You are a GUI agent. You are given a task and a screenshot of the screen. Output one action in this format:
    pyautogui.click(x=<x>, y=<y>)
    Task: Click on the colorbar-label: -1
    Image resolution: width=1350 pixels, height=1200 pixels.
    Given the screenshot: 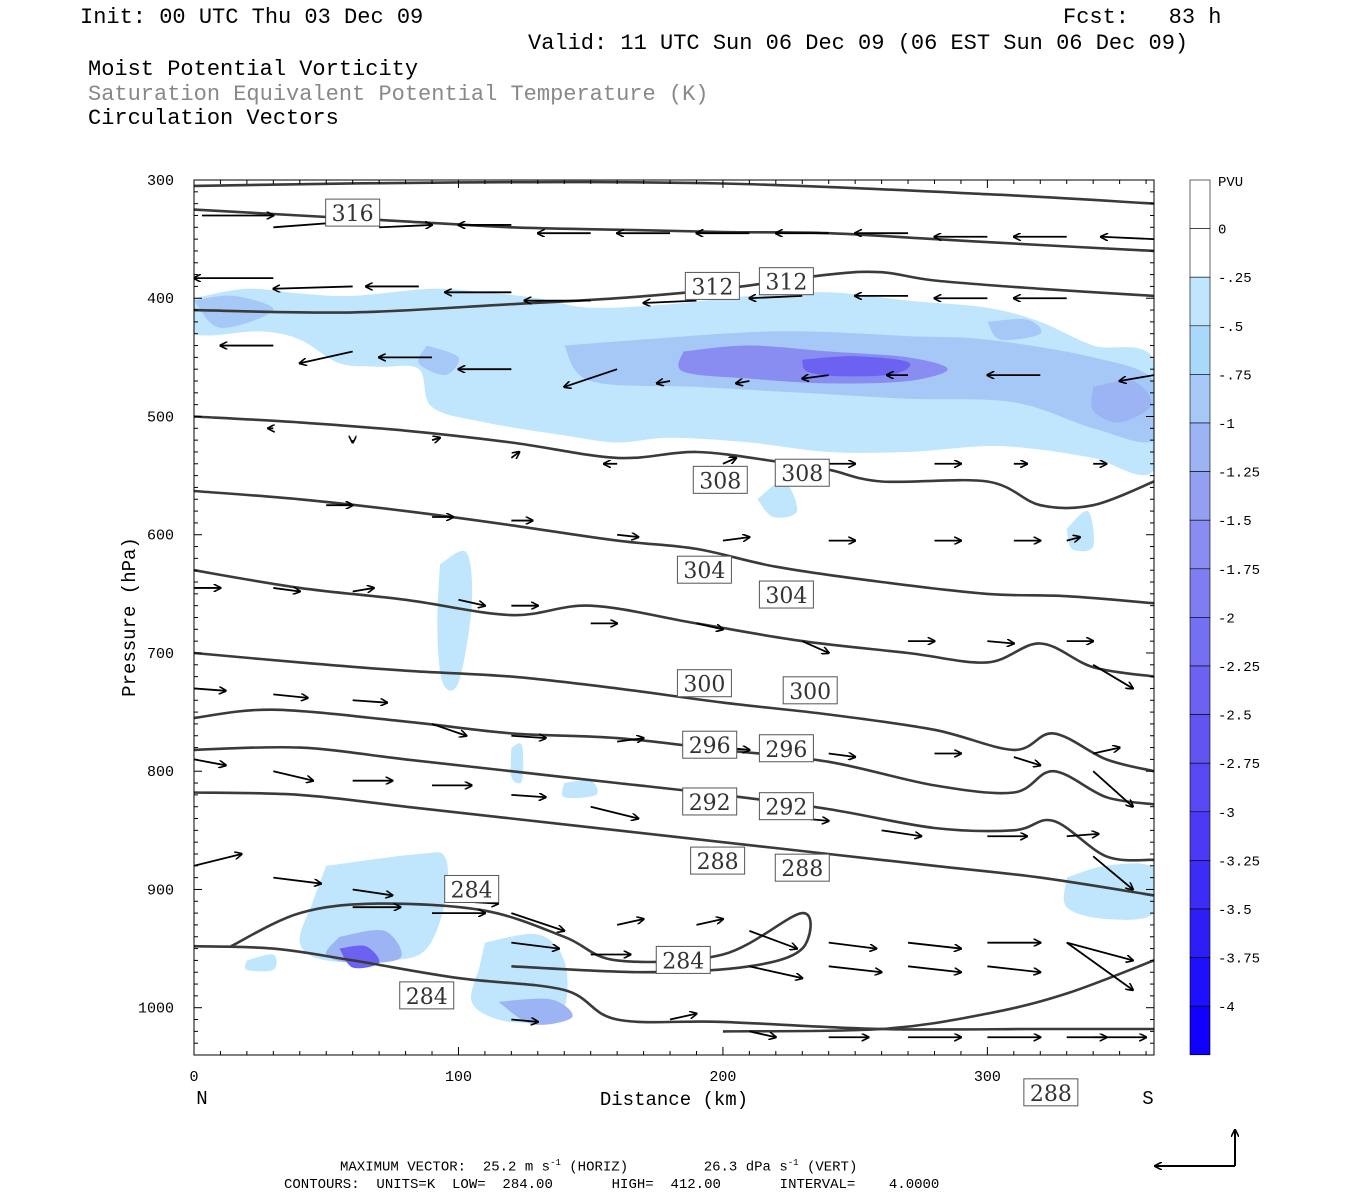 What is the action you would take?
    pyautogui.click(x=1226, y=425)
    